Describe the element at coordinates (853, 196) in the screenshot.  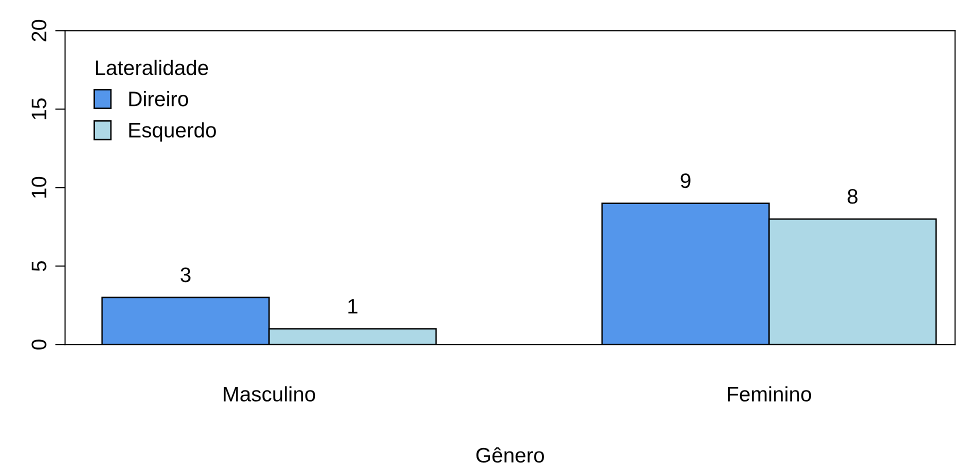
I see `data-label: 8` at that location.